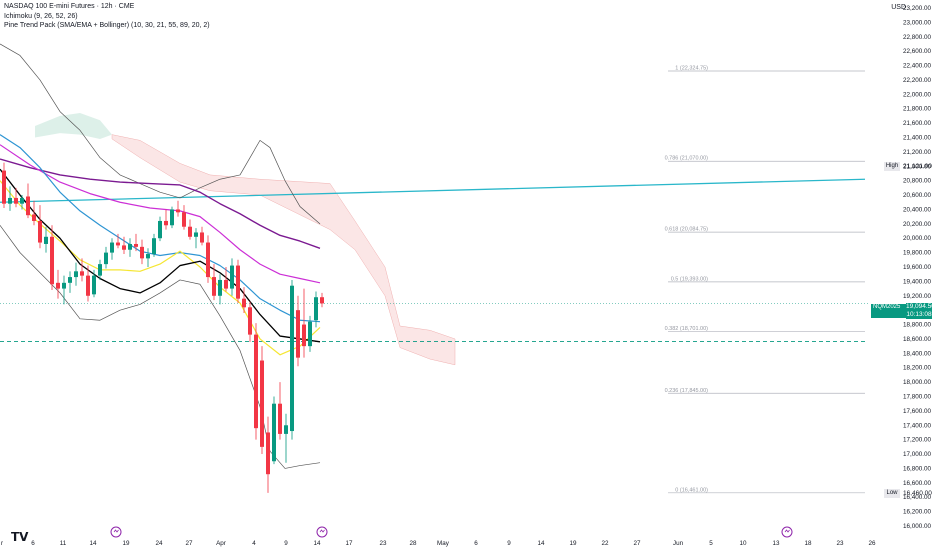 This screenshot has width=932, height=550. I want to click on time-tick-label: r, so click(2, 543).